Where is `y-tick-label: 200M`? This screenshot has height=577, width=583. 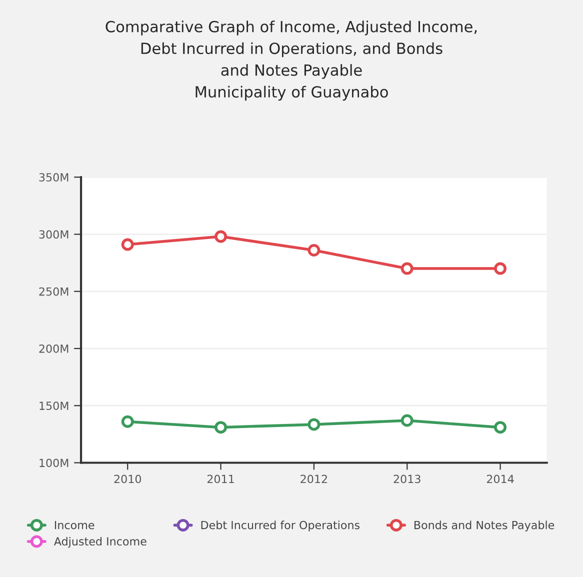
y-tick-label: 200M is located at coordinates (53, 348).